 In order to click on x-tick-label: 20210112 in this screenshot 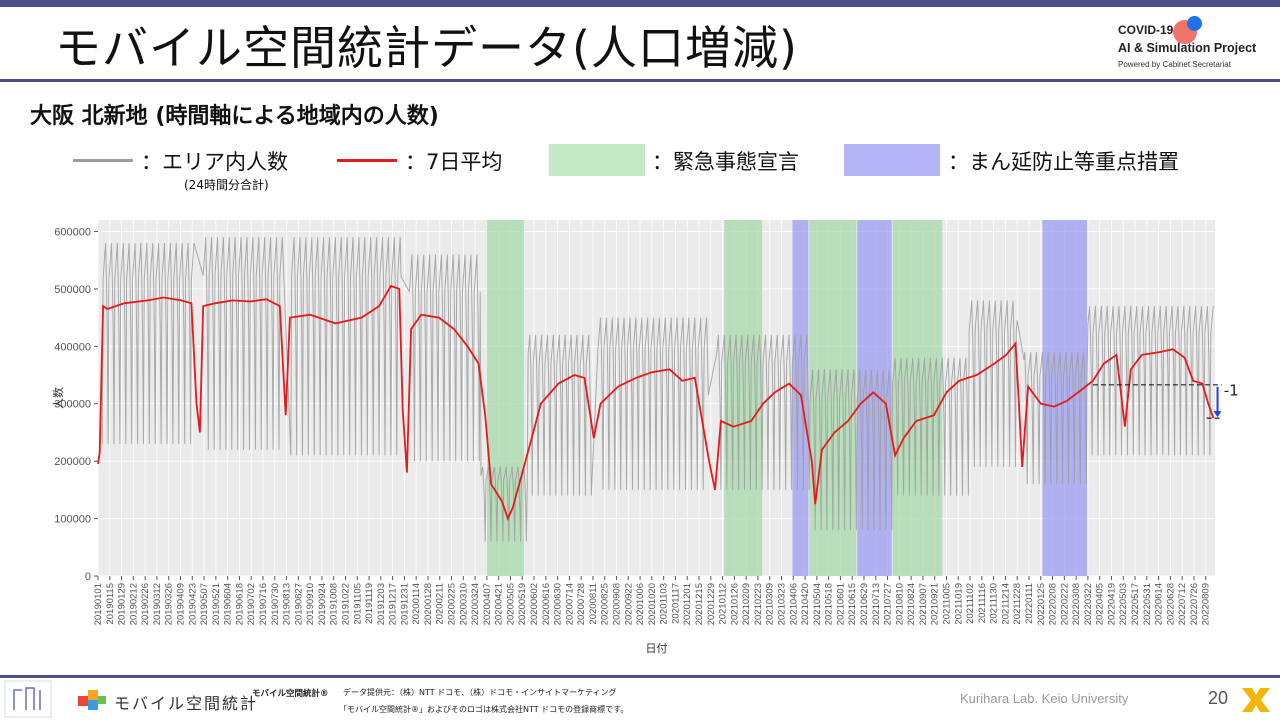, I will do `click(723, 604)`.